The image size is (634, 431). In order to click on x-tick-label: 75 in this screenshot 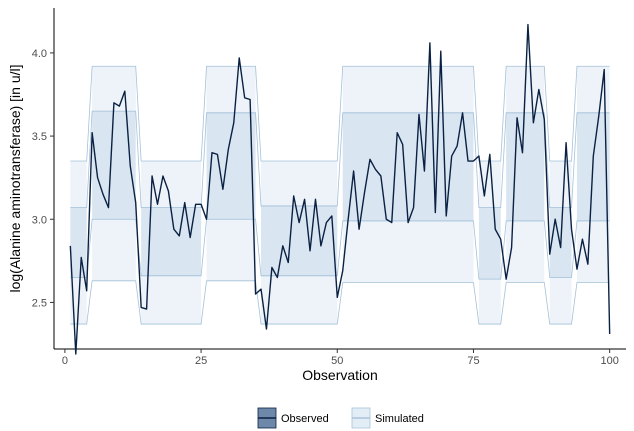, I will do `click(473, 361)`.